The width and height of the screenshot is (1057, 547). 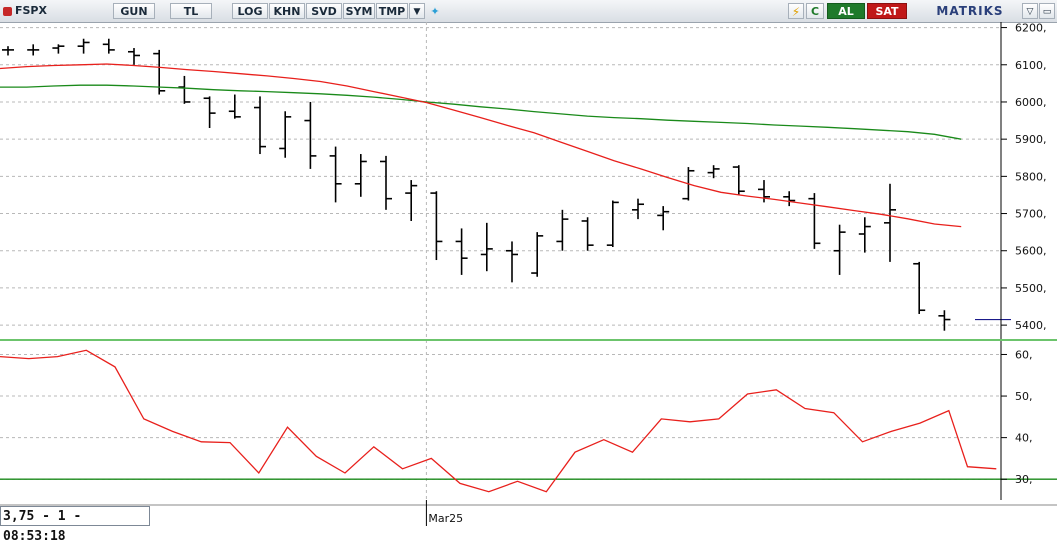 I want to click on brand-logo: MATRIKS, so click(x=970, y=11).